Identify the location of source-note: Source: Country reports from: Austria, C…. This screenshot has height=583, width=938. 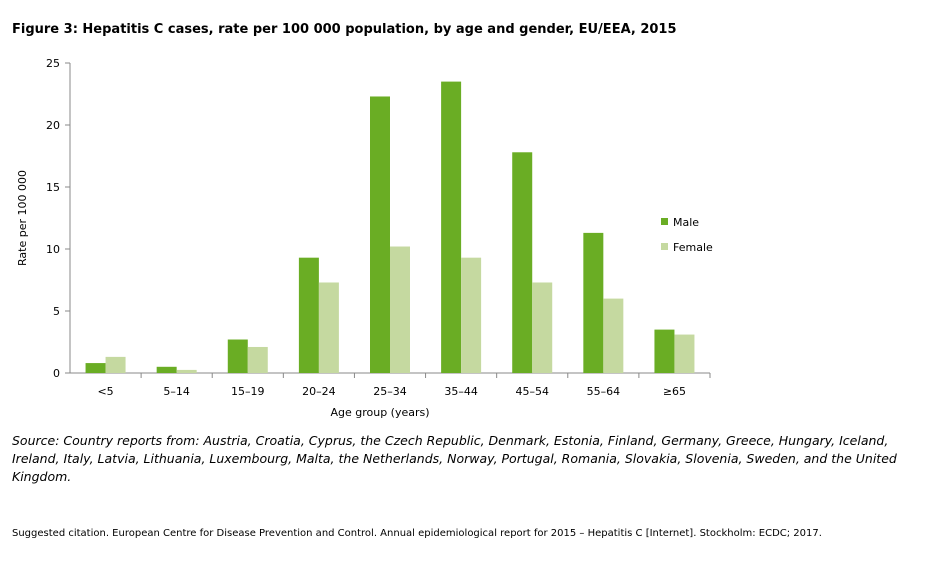
(454, 458).